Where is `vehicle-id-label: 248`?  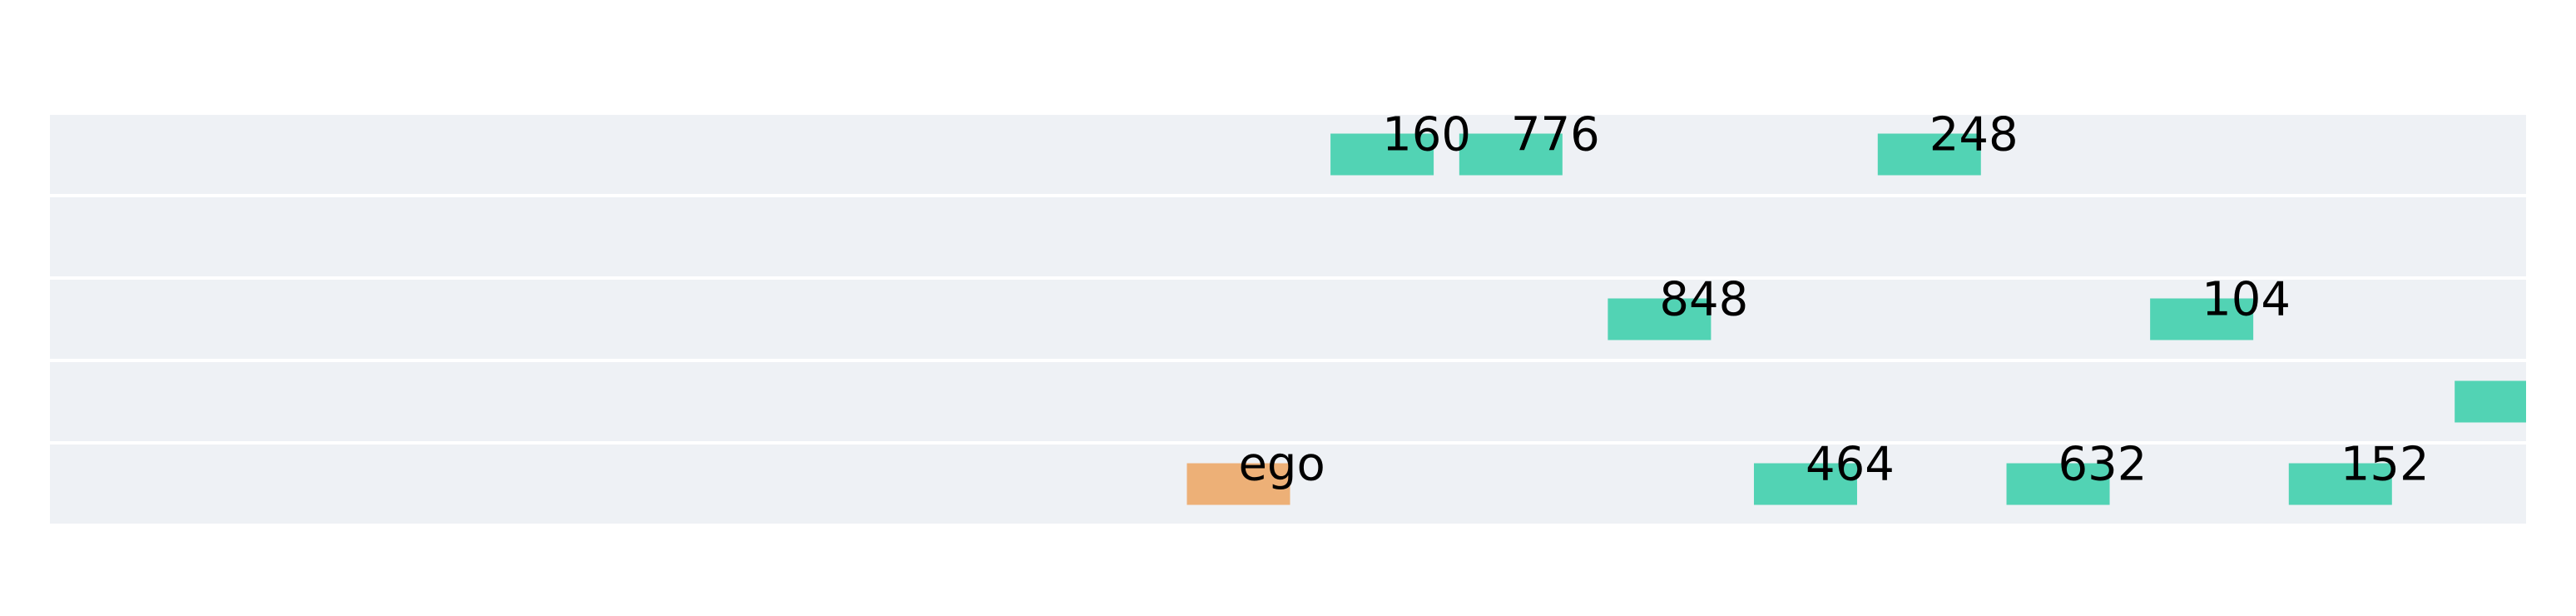 vehicle-id-label: 248 is located at coordinates (1975, 135).